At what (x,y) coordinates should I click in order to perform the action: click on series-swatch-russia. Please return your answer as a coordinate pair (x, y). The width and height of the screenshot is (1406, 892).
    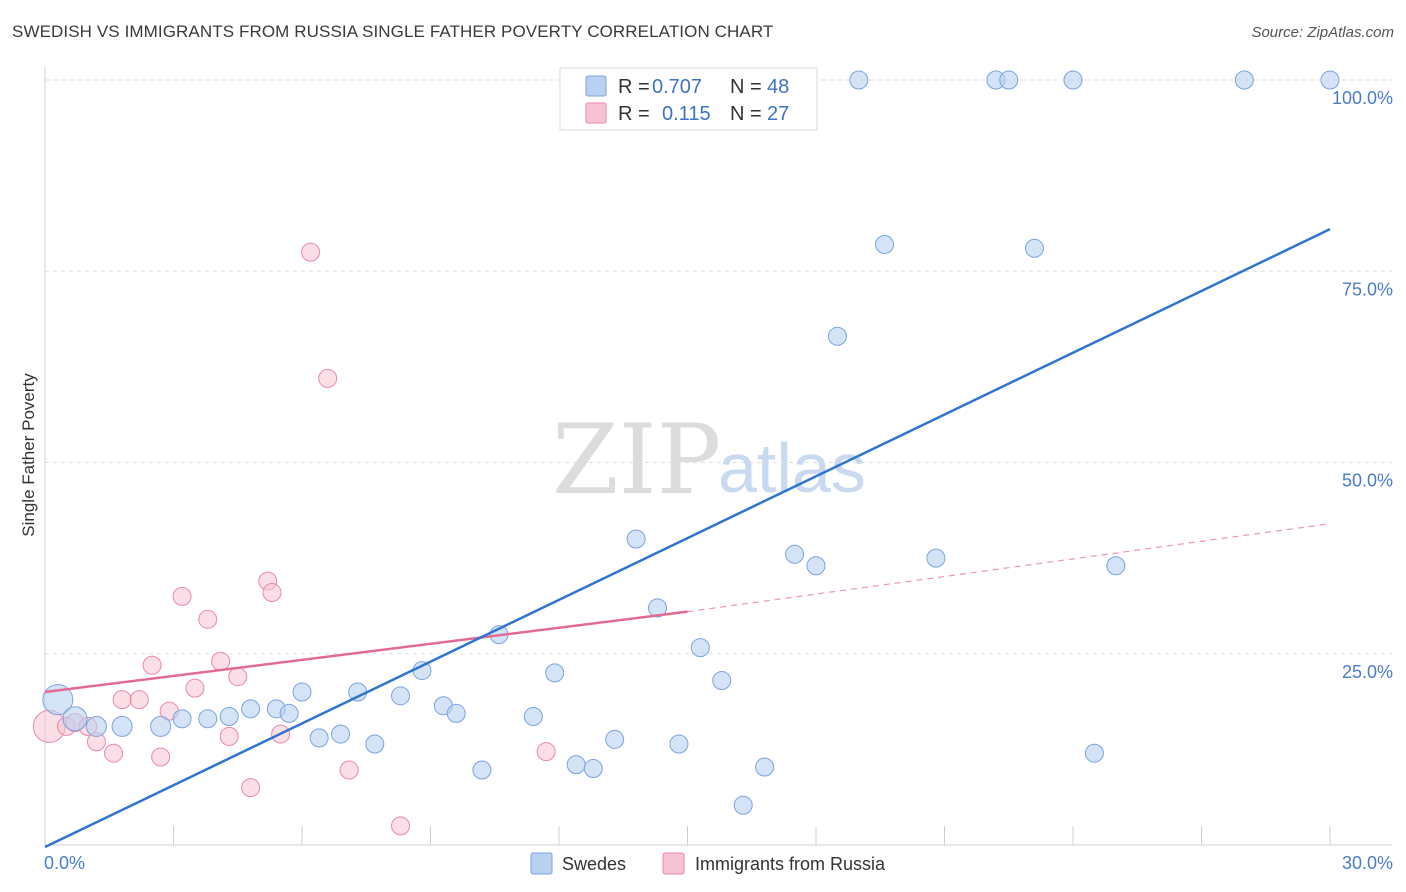
    Looking at the image, I should click on (673, 863).